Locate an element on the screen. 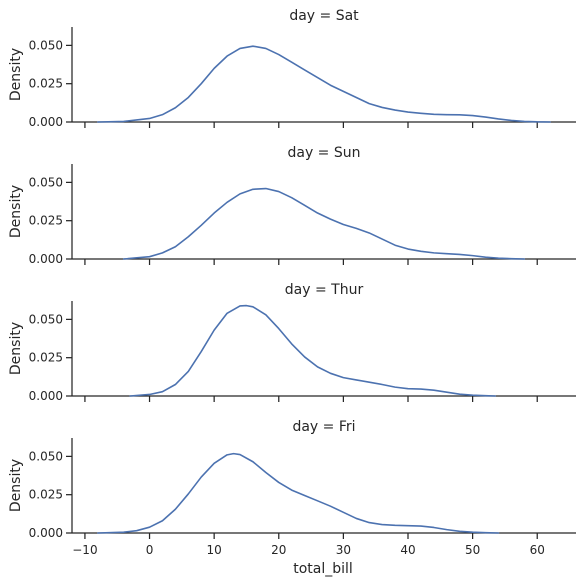  panel-title: day = Sat is located at coordinates (324, 16).